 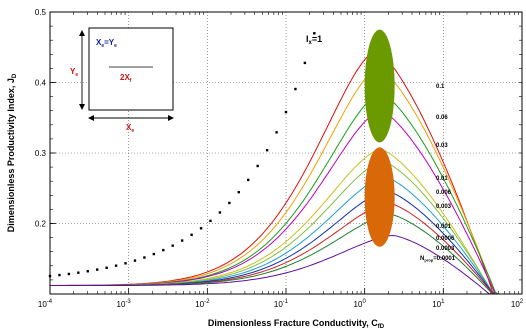 What do you see at coordinates (171, 118) in the screenshot?
I see `arrow-head-right` at bounding box center [171, 118].